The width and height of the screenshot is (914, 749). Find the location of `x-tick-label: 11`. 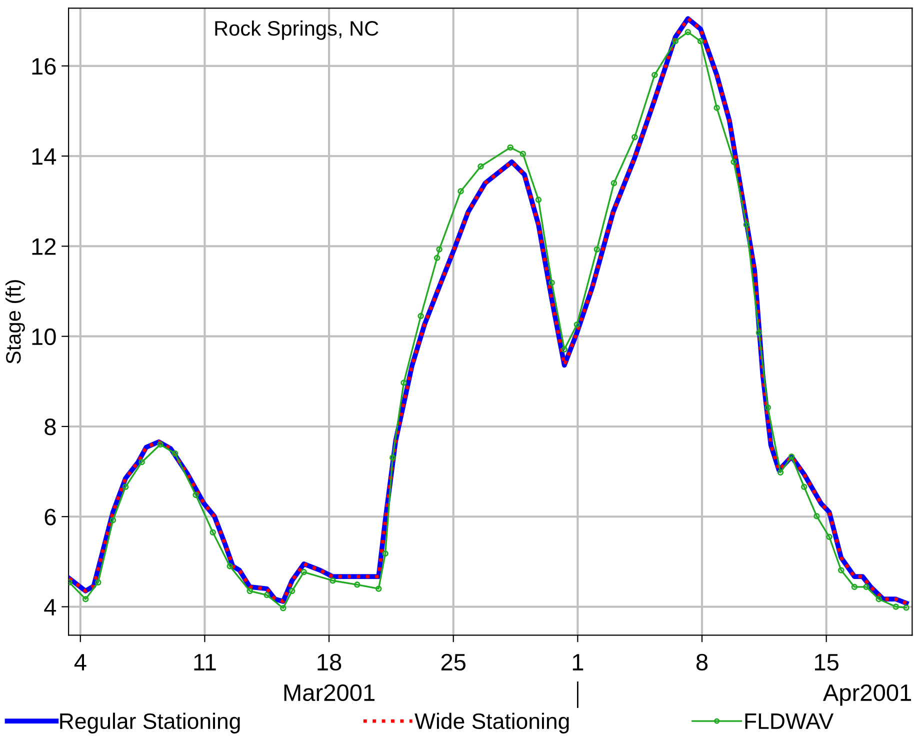

x-tick-label: 11 is located at coordinates (205, 662).